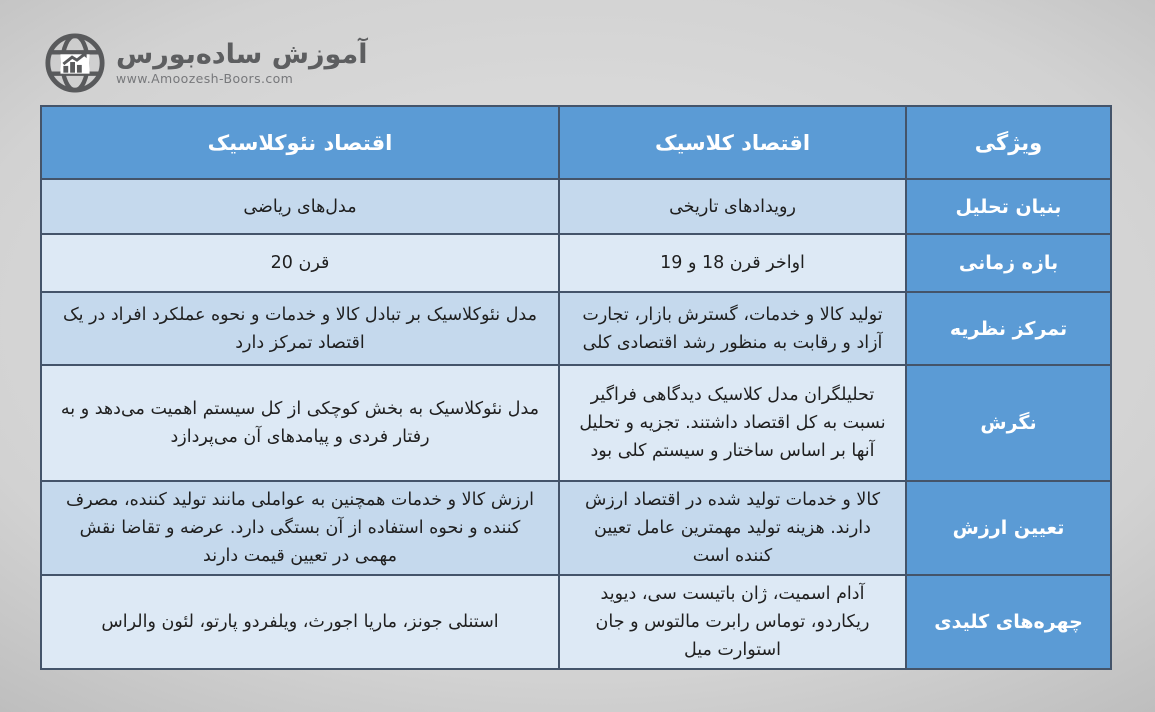 The height and width of the screenshot is (712, 1155). Describe the element at coordinates (1008, 328) in the screenshot. I see `row-label: تمرکز نظریه` at that location.